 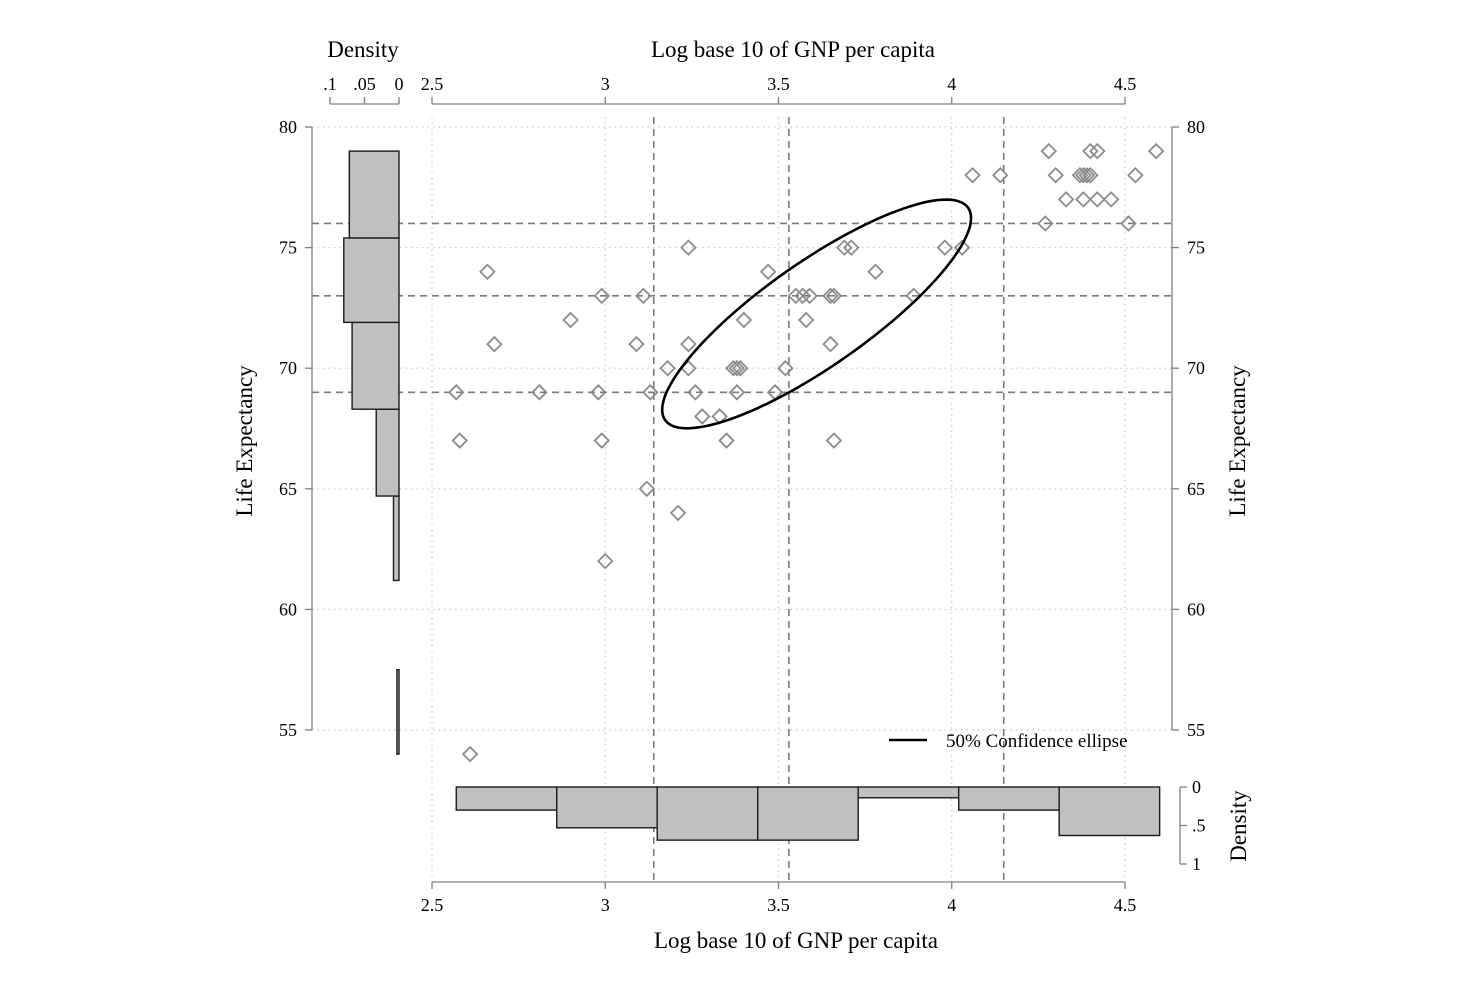 I want to click on confidence-ellipse, so click(x=816, y=314).